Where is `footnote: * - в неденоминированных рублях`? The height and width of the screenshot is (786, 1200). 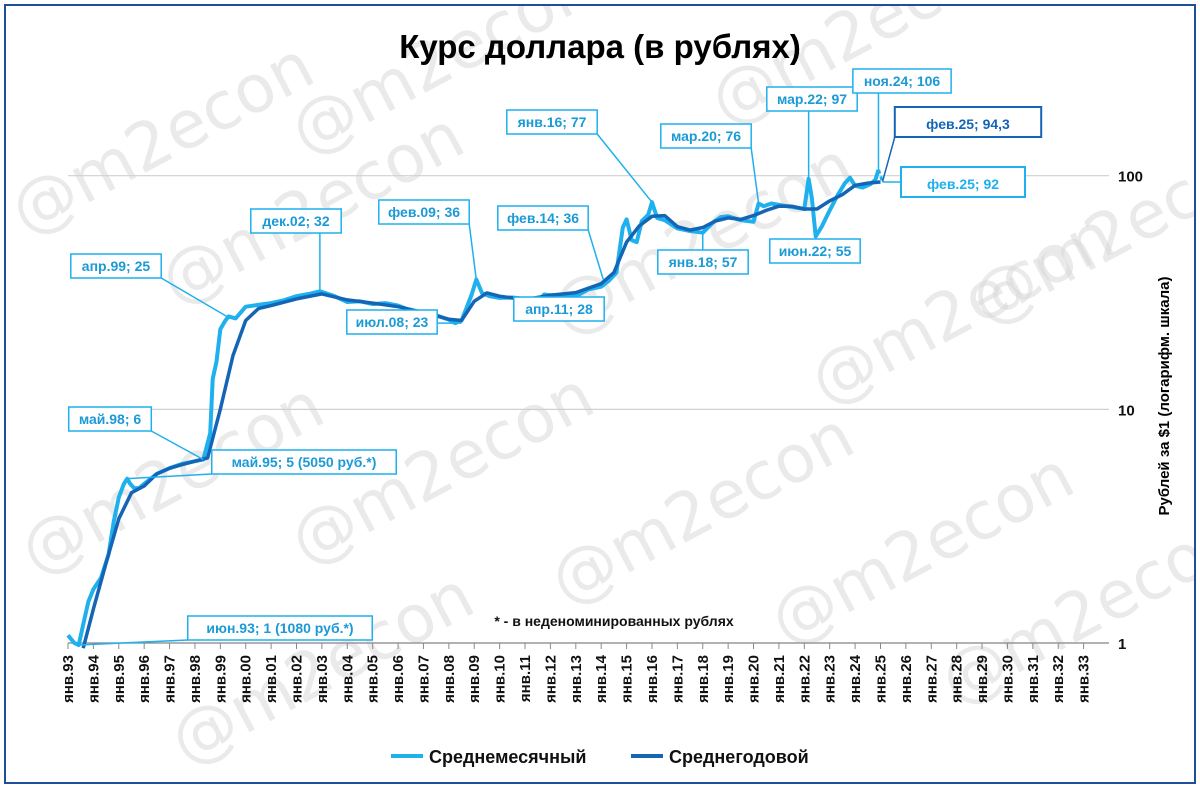
footnote: * - в неденоминированных рублях is located at coordinates (614, 621).